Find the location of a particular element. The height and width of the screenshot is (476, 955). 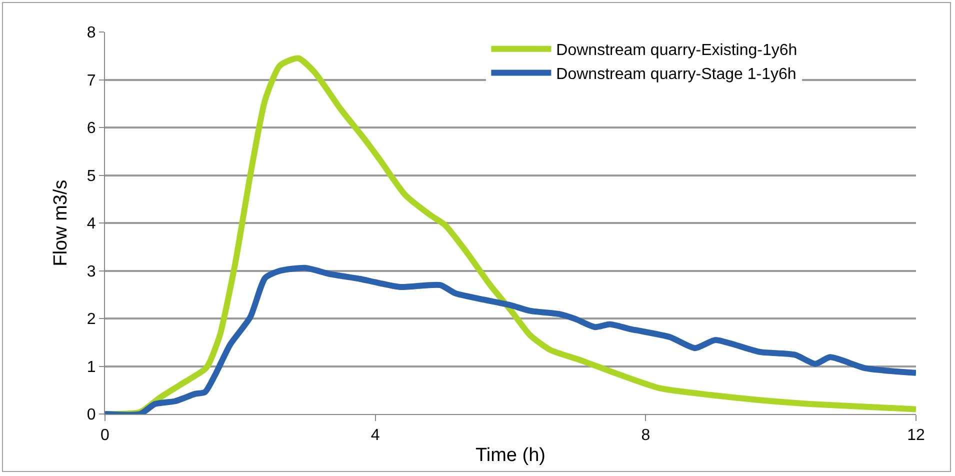

y-tick-label: 4 is located at coordinates (91, 224).